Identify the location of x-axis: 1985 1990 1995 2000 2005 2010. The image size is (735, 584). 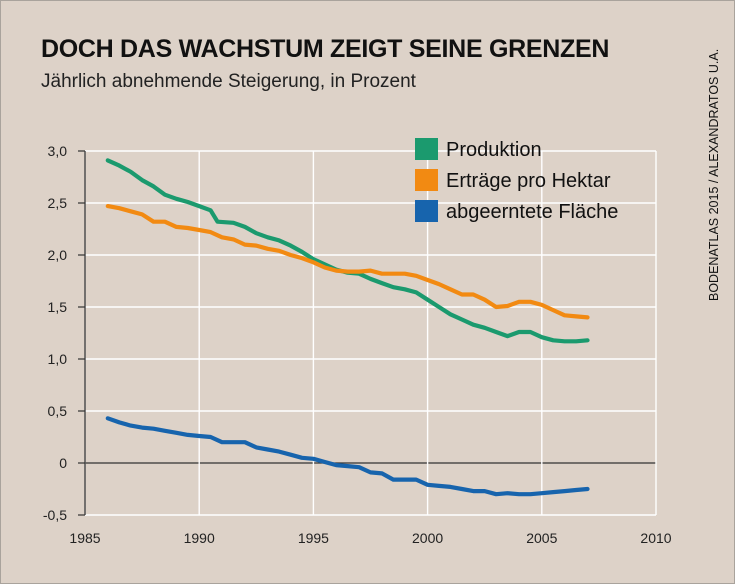
(370, 538).